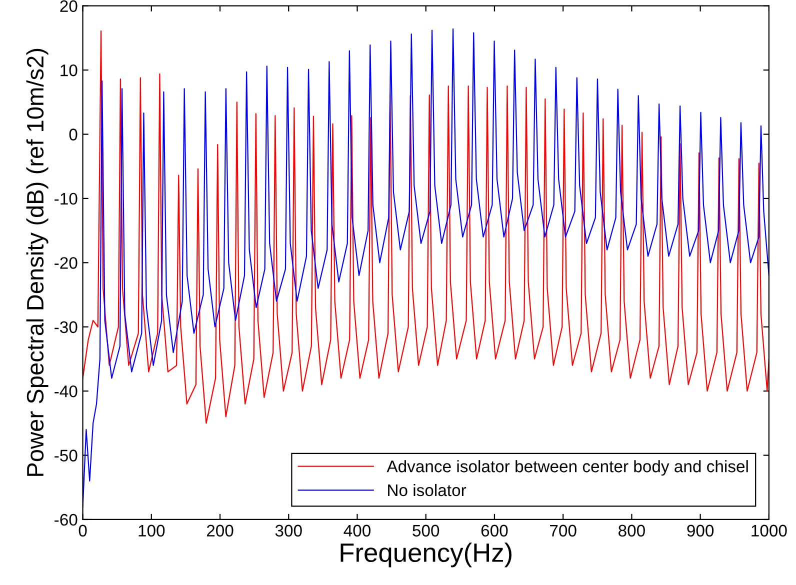 This screenshot has height=585, width=796. Describe the element at coordinates (66, 391) in the screenshot. I see `y-tick-label: -40` at that location.